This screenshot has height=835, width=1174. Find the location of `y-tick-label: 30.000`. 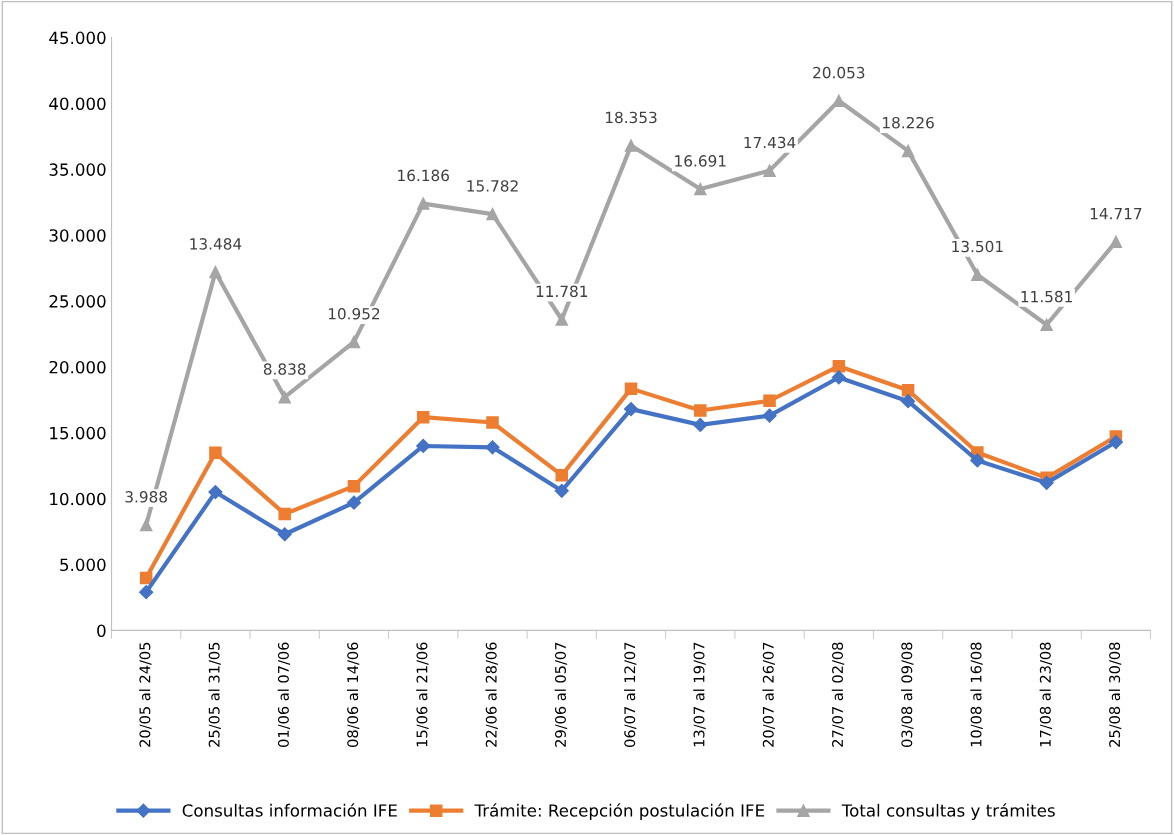

y-tick-label: 30.000 is located at coordinates (77, 235).